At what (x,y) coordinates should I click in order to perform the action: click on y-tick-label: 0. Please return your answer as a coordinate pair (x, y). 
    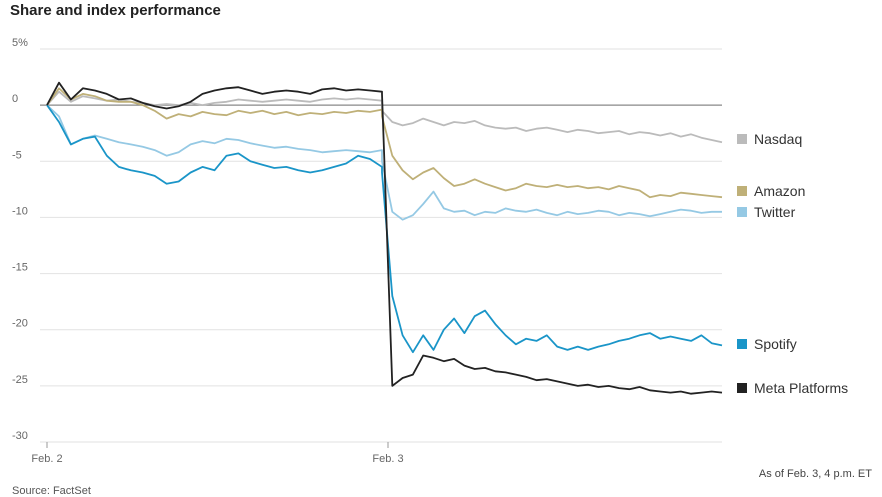
    Looking at the image, I should click on (15, 99).